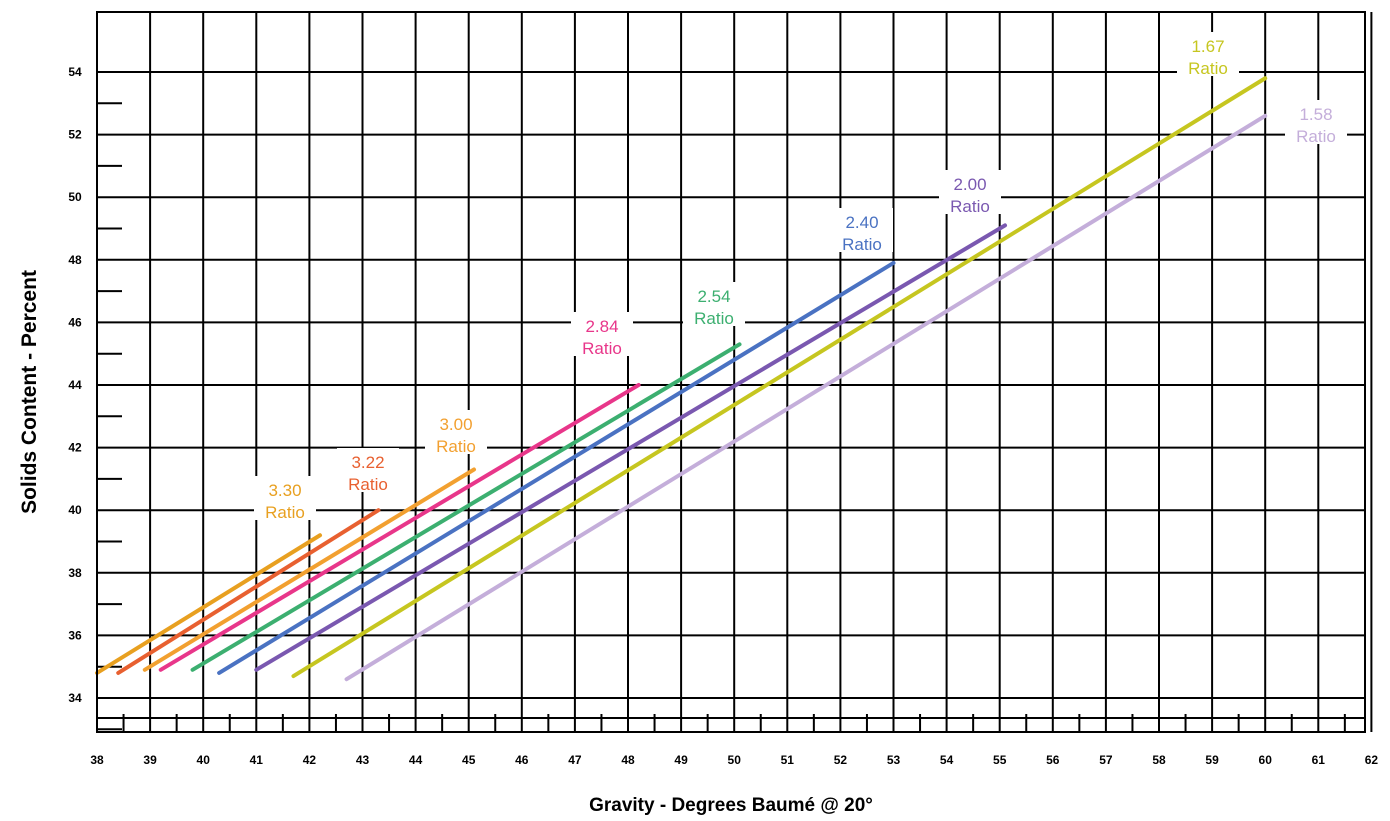  Describe the element at coordinates (1053, 760) in the screenshot. I see `x-tick-label: 56` at that location.